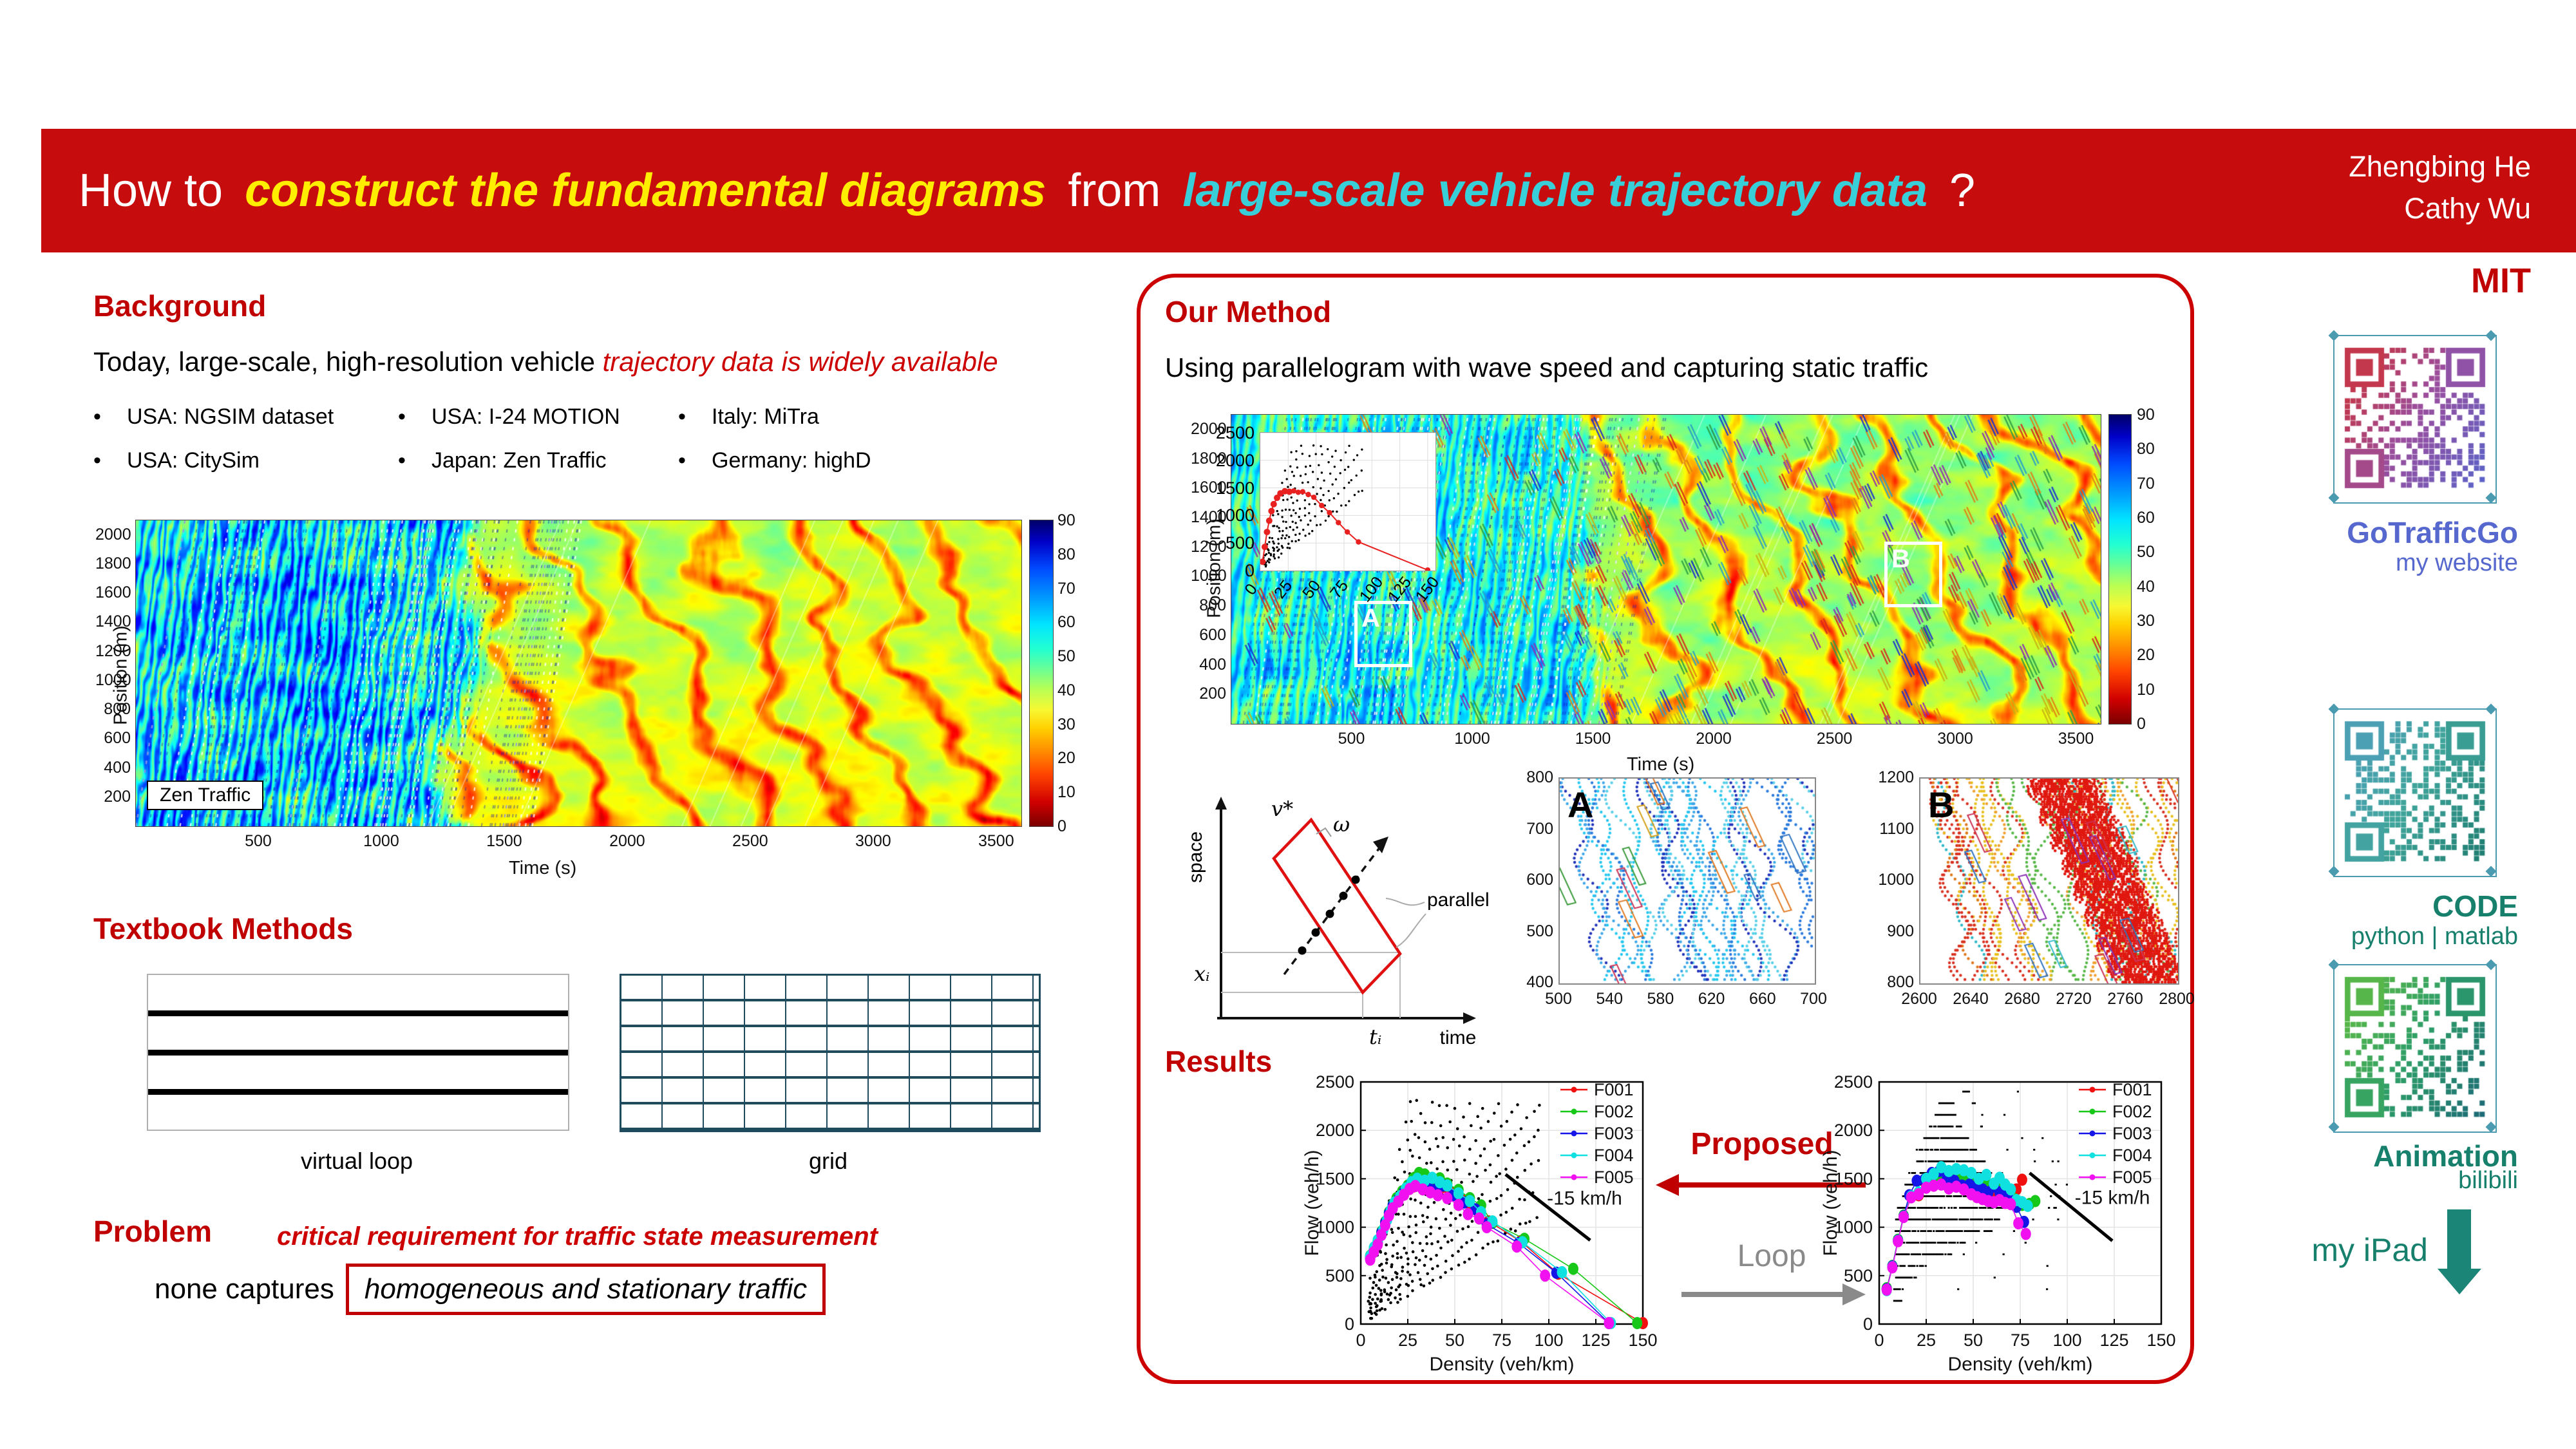  Describe the element at coordinates (2146, 449) in the screenshot. I see `colorbar-tick-label: 80` at that location.